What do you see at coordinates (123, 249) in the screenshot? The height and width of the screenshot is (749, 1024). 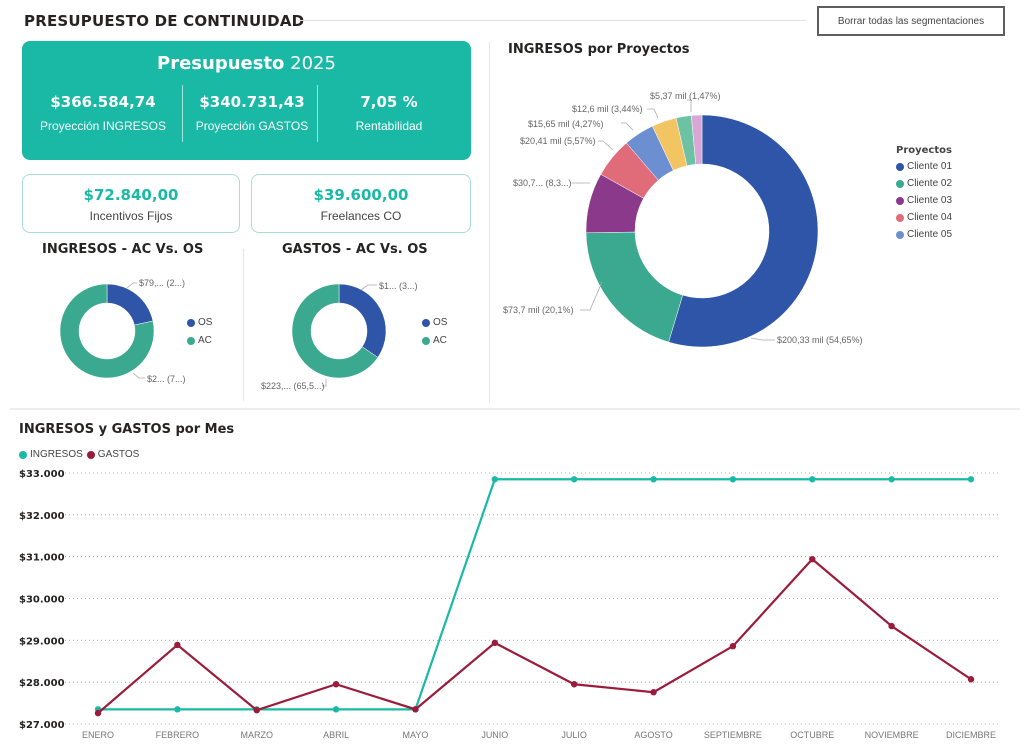 I see `income-ac-os-title: INGRESOS - AC Vs. OS` at bounding box center [123, 249].